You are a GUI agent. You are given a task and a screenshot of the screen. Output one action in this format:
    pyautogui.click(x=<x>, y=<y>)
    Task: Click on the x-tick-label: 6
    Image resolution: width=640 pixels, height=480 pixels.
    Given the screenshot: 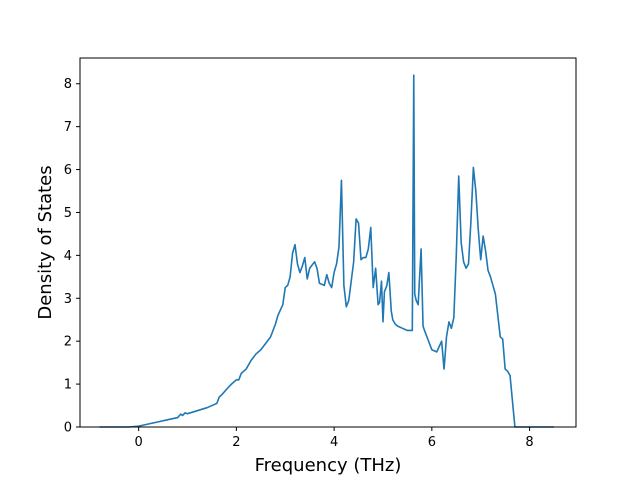 What is the action you would take?
    pyautogui.click(x=432, y=442)
    